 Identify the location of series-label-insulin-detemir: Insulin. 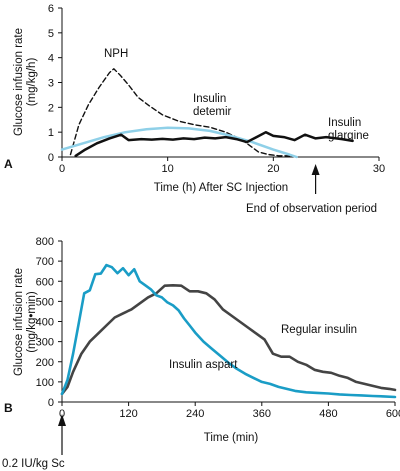
(209, 99).